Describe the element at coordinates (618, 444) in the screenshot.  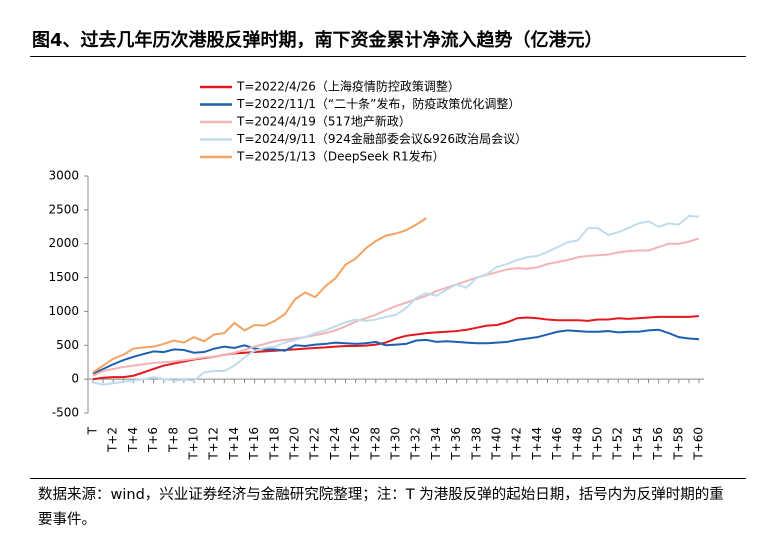
I see `x-tick-label: T+52` at that location.